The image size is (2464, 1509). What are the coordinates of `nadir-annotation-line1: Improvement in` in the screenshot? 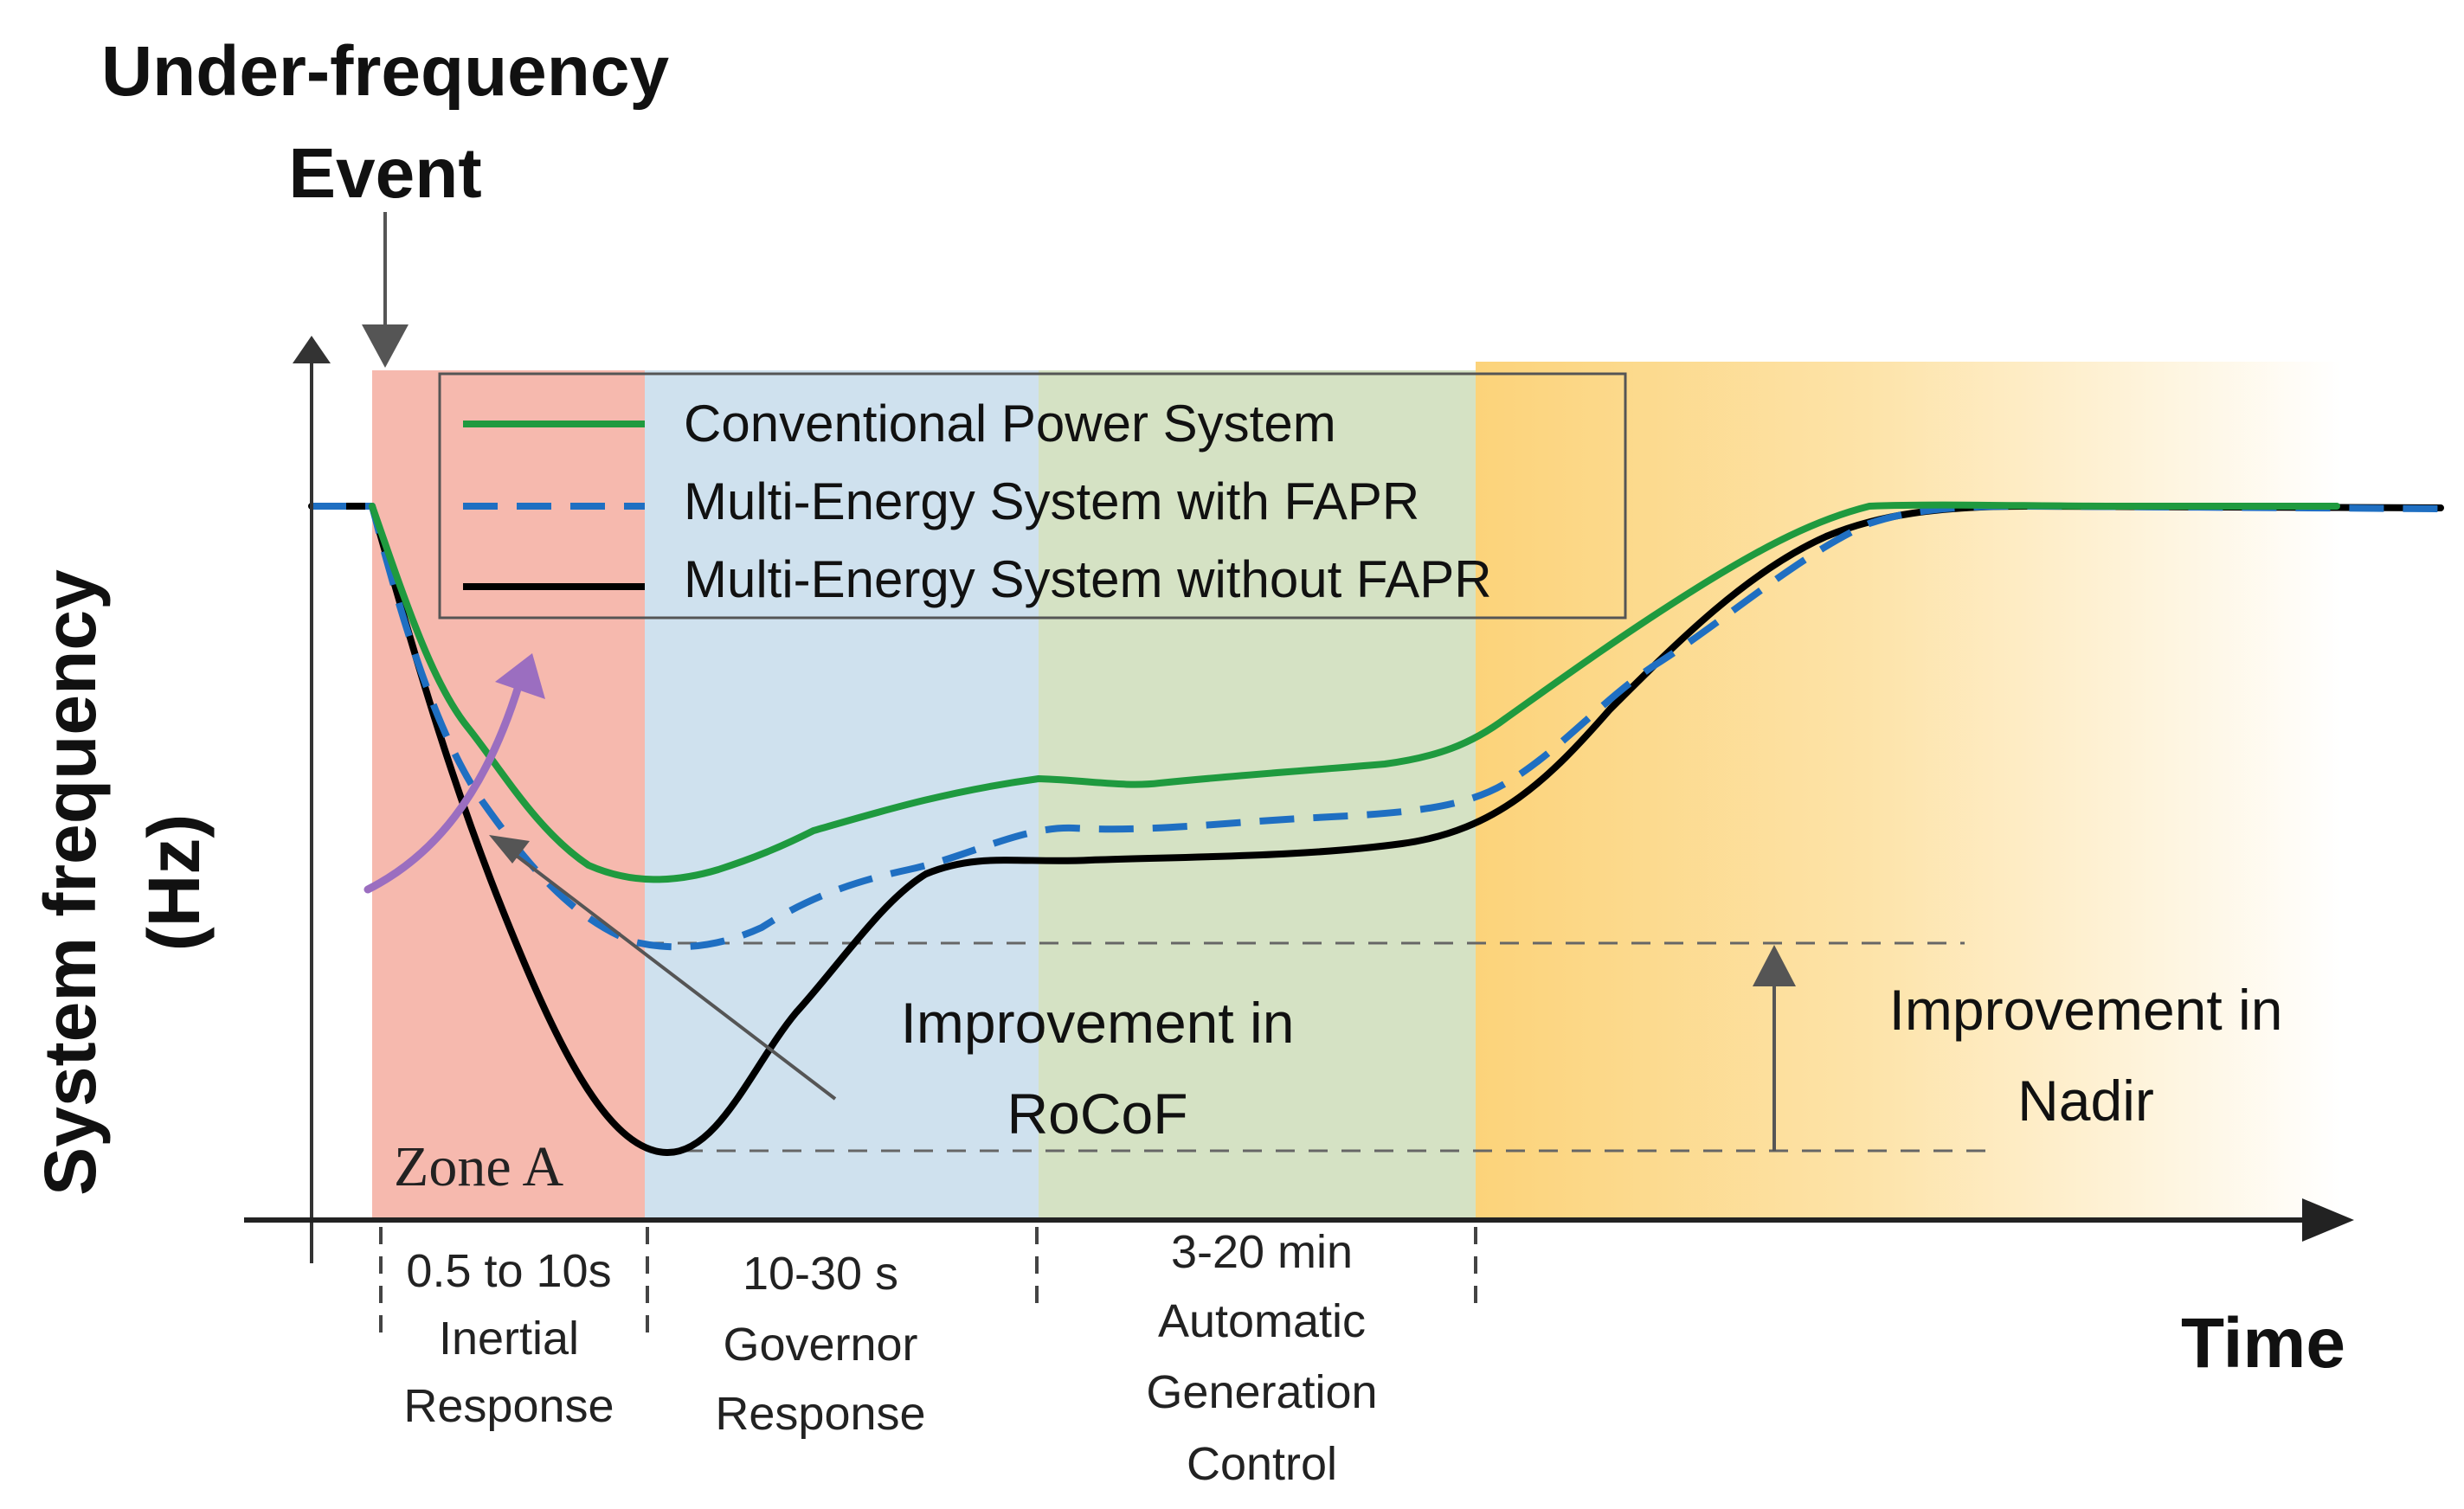 It's located at (2086, 1010).